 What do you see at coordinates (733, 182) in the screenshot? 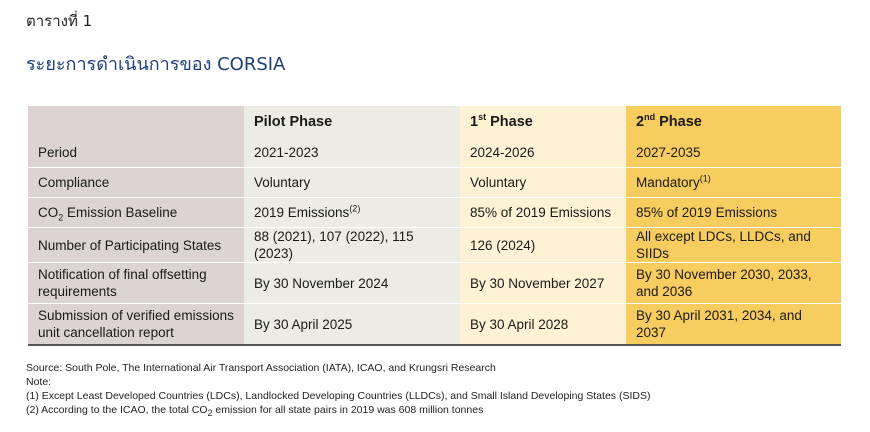
I see `cell-phase2: Mandatory(1)` at bounding box center [733, 182].